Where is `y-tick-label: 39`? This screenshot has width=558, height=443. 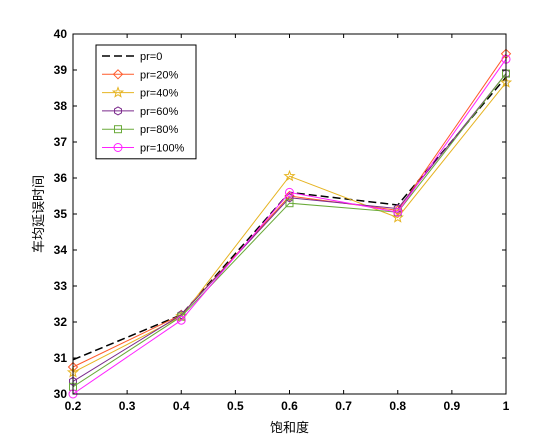 y-tick-label: 39 is located at coordinates (61, 70).